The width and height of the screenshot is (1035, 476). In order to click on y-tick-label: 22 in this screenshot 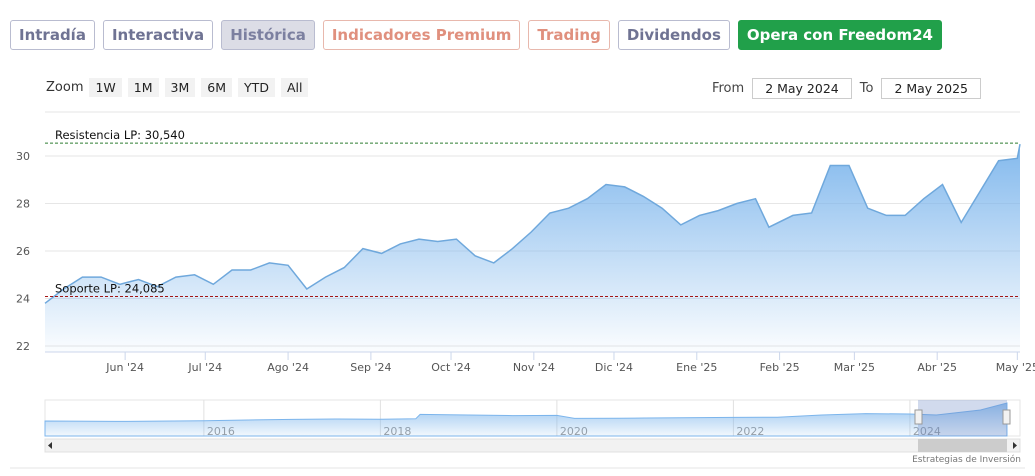, I will do `click(23, 346)`.